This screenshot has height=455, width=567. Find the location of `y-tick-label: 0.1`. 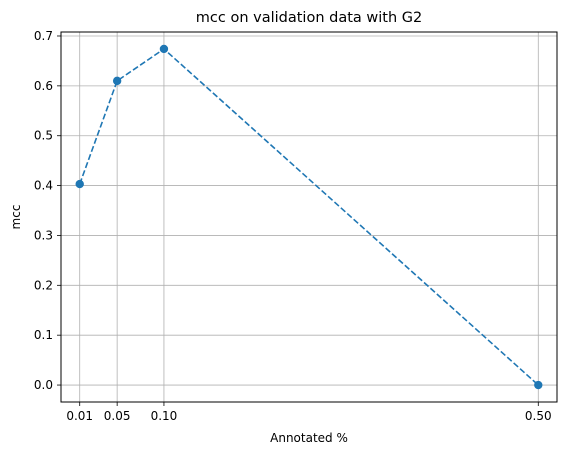

y-tick-label: 0.1 is located at coordinates (43, 335).